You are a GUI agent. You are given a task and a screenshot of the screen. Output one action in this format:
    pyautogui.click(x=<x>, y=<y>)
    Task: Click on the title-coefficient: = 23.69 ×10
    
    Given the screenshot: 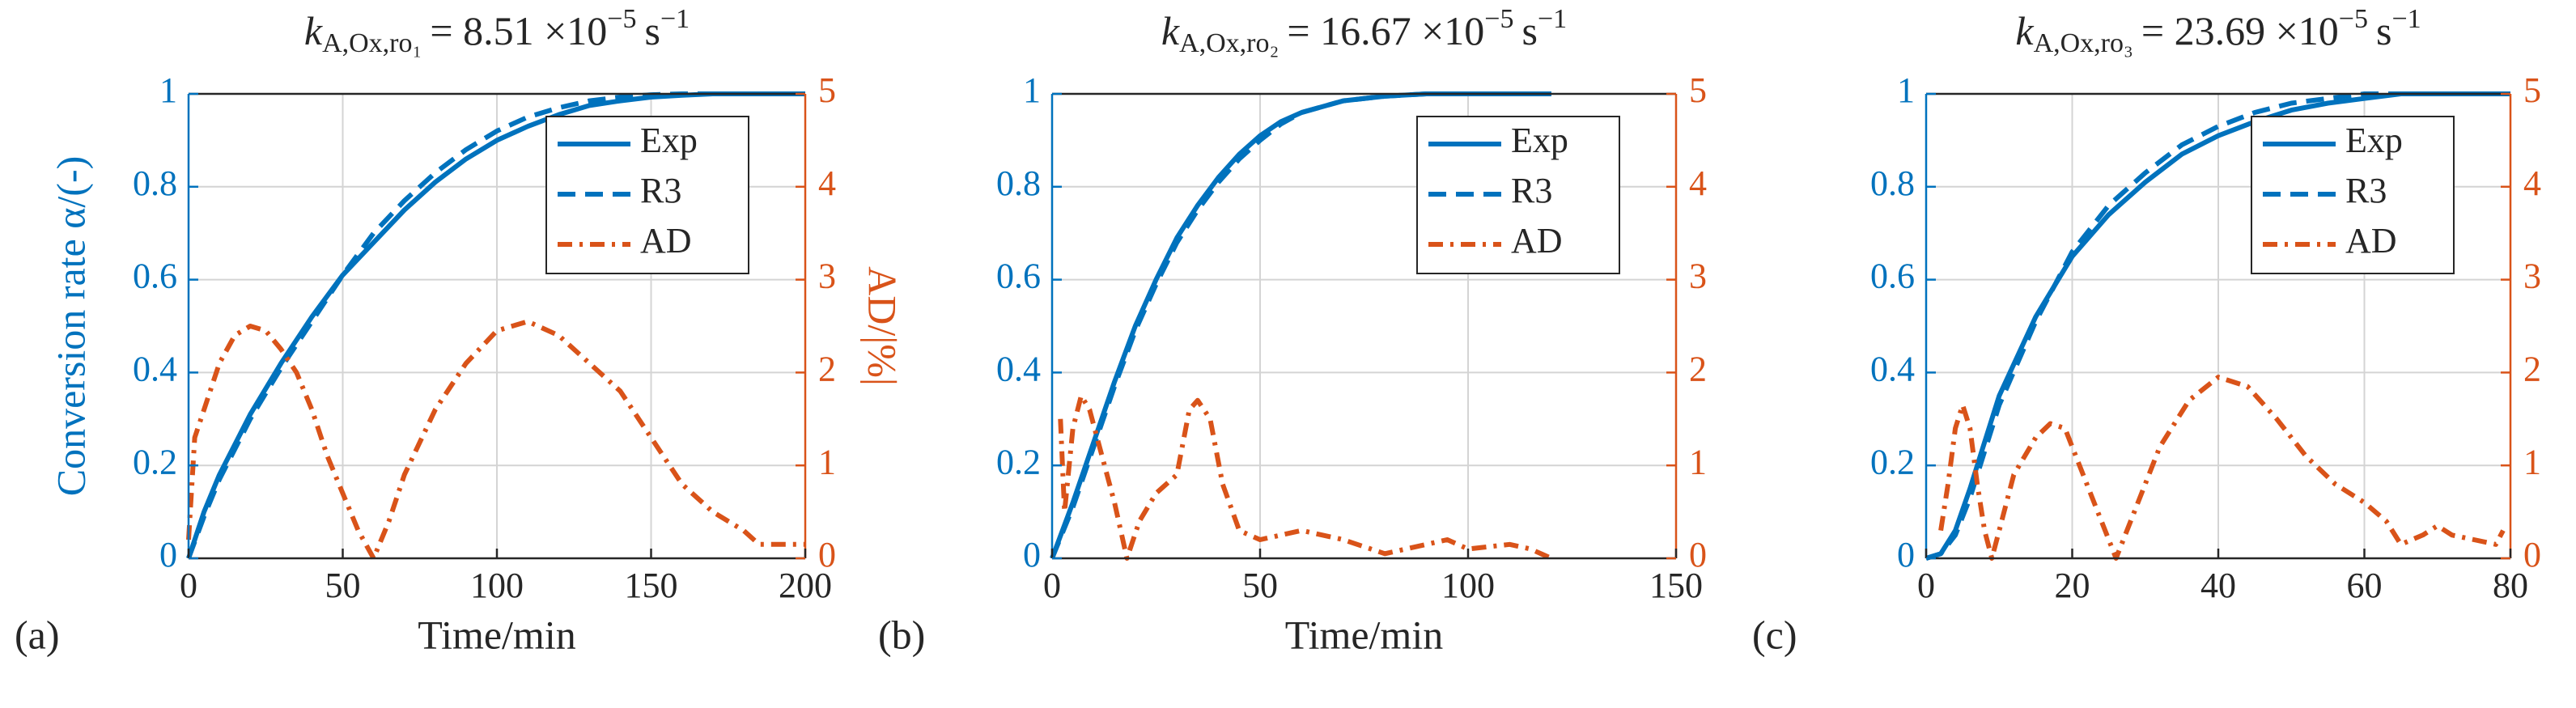 What is the action you would take?
    pyautogui.click(x=2240, y=30)
    